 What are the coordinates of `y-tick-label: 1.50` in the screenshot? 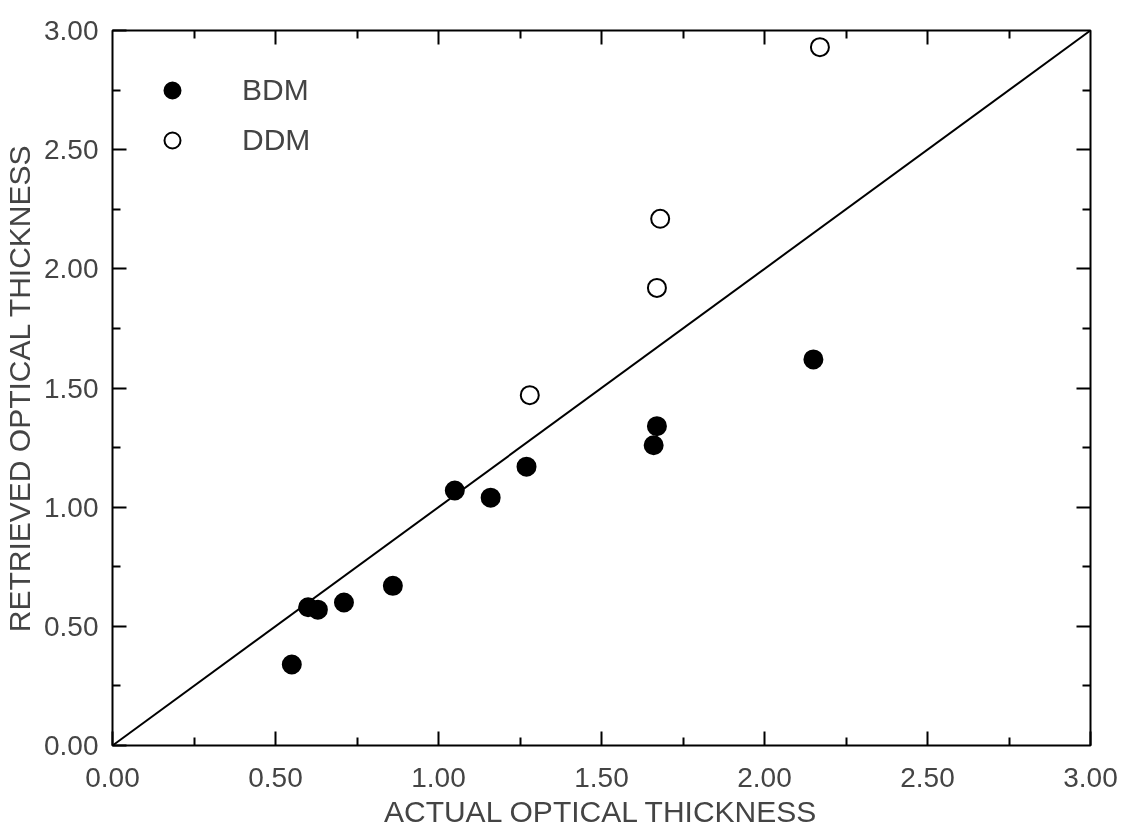 It's located at (71, 388).